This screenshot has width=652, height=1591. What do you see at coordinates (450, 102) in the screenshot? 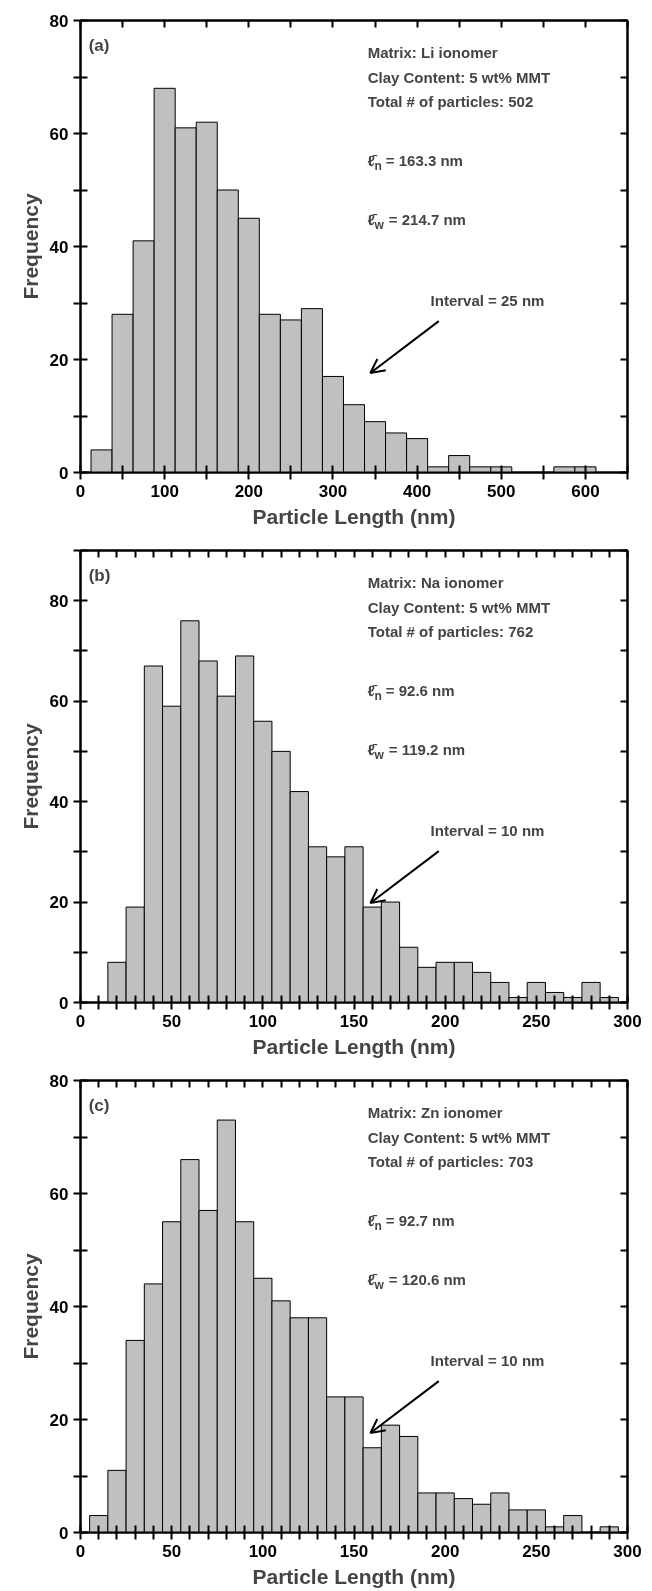
I see `annotation: Total # of particles: 502` at bounding box center [450, 102].